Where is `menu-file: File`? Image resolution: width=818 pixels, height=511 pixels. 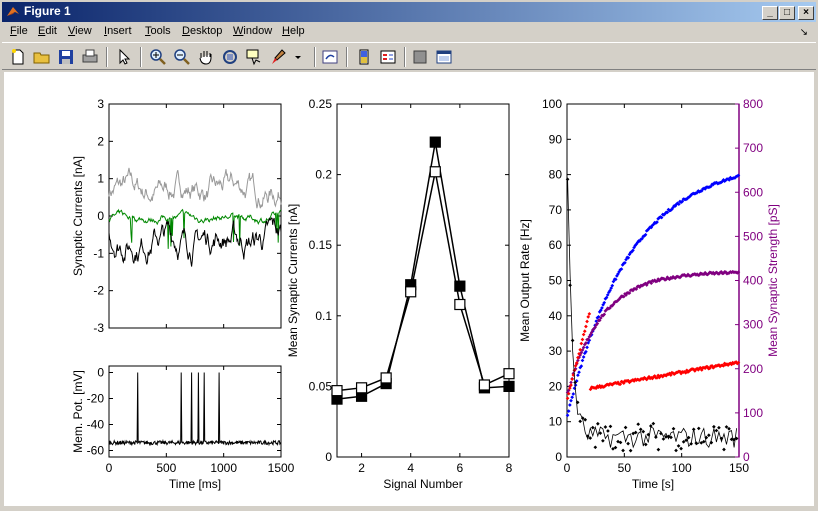
menu-file: File is located at coordinates (19, 31).